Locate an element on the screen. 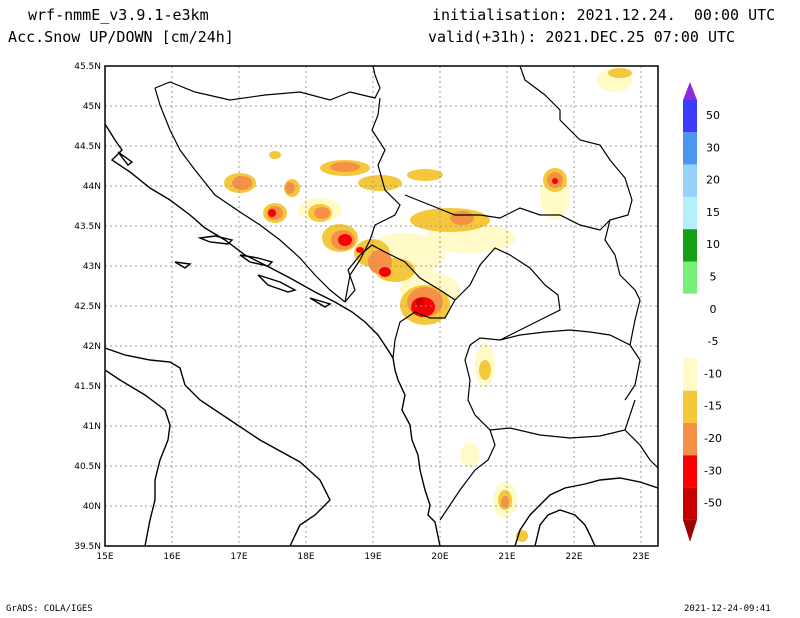 This screenshot has width=800, height=618. lon-tick-label: 19E is located at coordinates (372, 557).